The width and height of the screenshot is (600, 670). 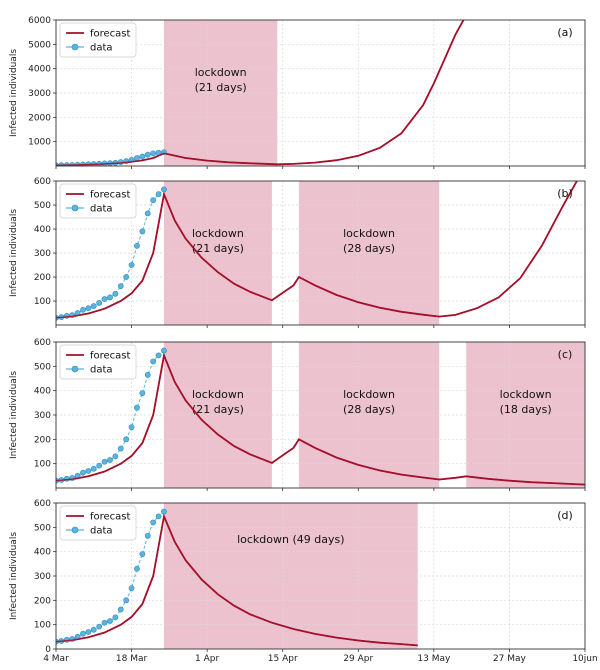 I want to click on x-tick-label: 15 Apr, so click(x=283, y=659).